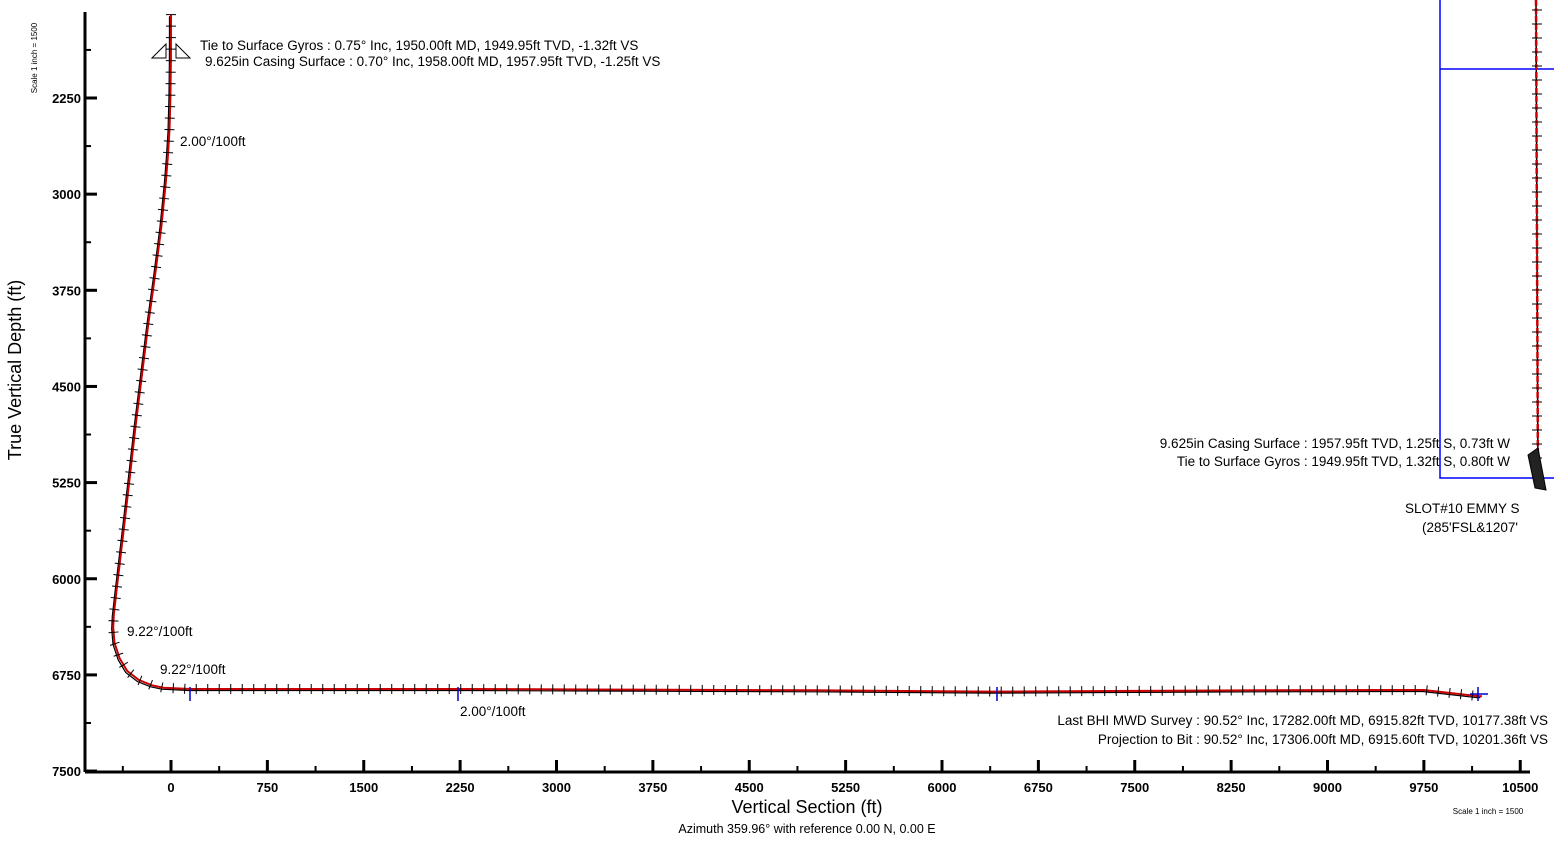  Describe the element at coordinates (652, 787) in the screenshot. I see `x-tick-label: 3750` at that location.